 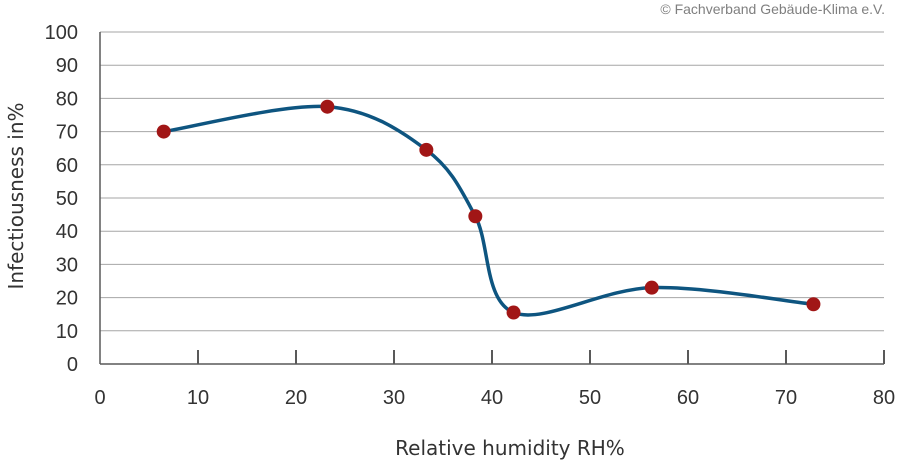 What do you see at coordinates (67, 66) in the screenshot?
I see `y-tick-label-90: 90` at bounding box center [67, 66].